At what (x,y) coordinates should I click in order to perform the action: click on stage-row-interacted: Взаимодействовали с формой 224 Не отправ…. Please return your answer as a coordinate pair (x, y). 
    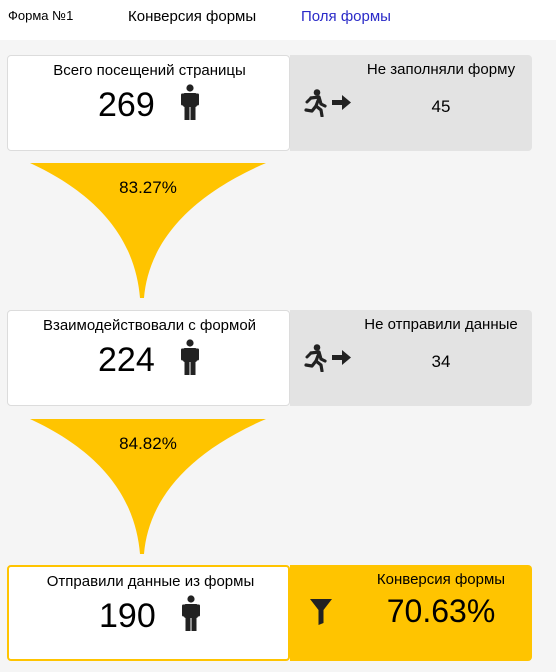
    Looking at the image, I should click on (269, 358).